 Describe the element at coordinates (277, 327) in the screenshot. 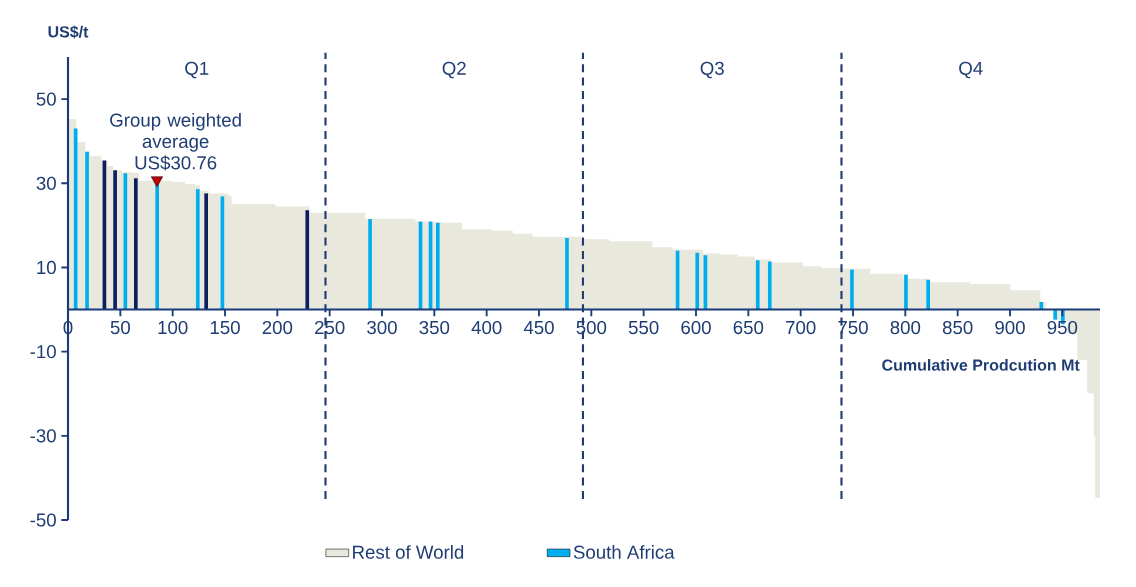

I see `x-tick-label: 200` at that location.